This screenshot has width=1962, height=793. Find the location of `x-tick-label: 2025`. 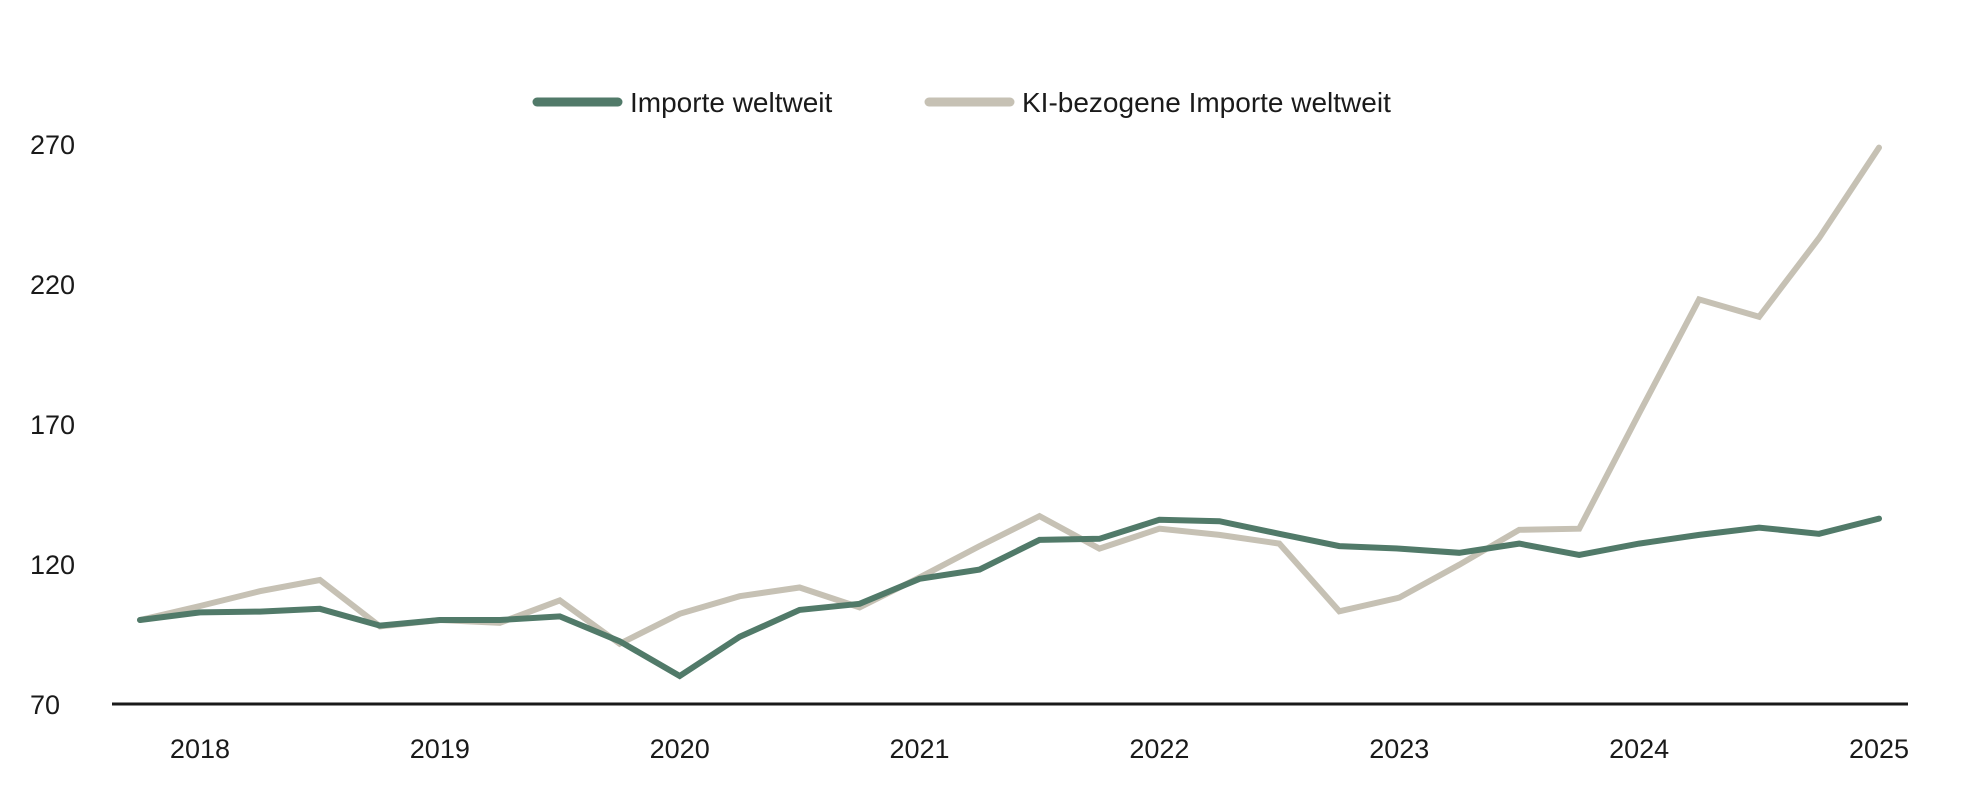

x-tick-label: 2025 is located at coordinates (1879, 749).